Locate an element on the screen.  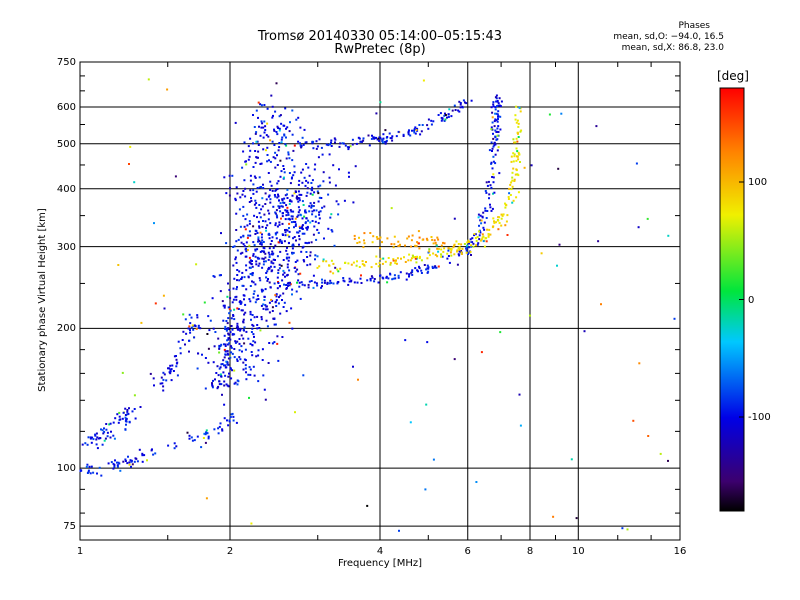
x-tick-label: 16 is located at coordinates (680, 551).